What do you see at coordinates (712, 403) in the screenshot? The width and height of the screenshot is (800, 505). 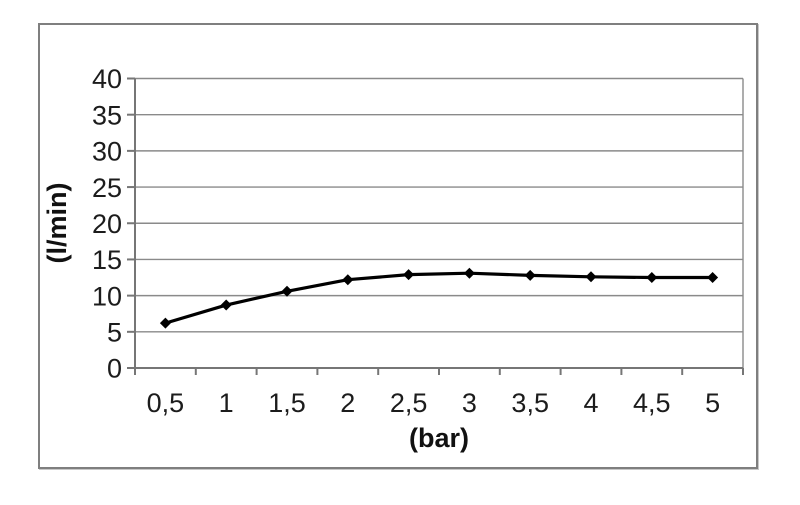 I see `x-tick-label: 5` at bounding box center [712, 403].